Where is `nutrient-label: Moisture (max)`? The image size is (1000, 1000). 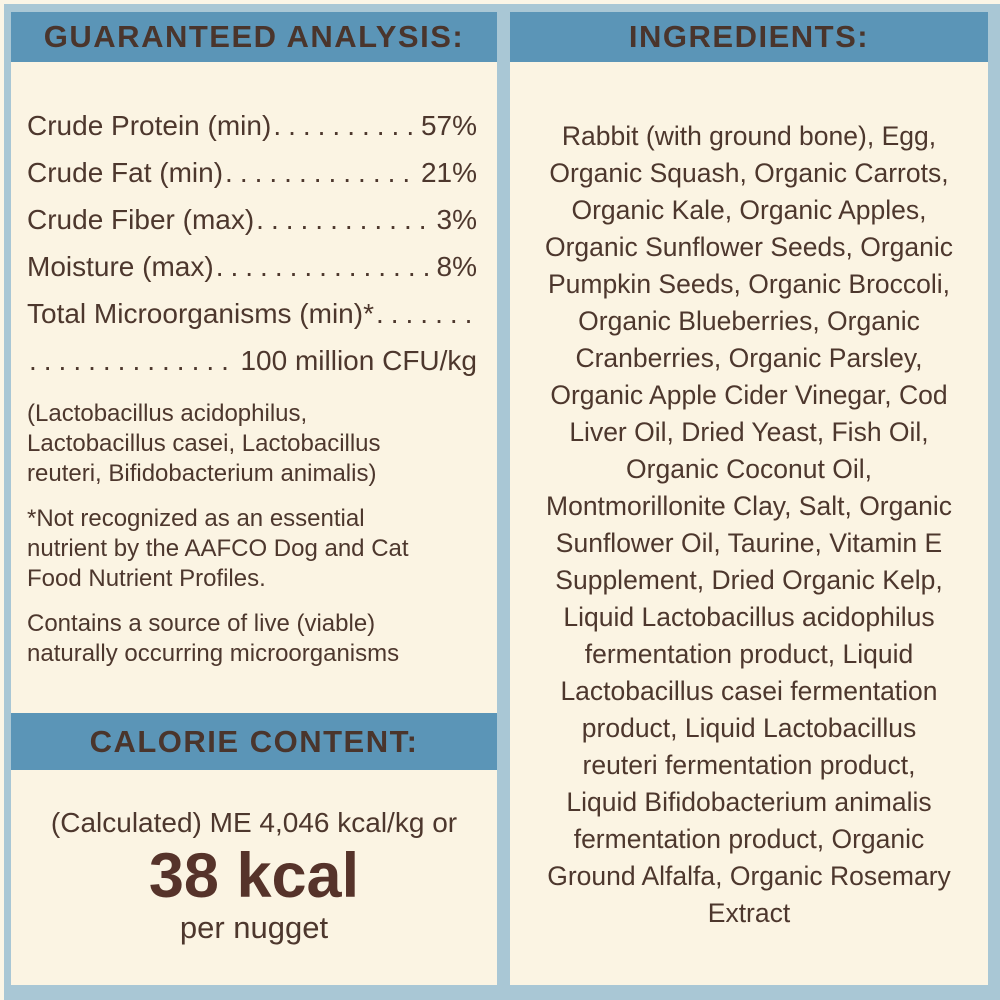
nutrient-label: Moisture (max) is located at coordinates (120, 266).